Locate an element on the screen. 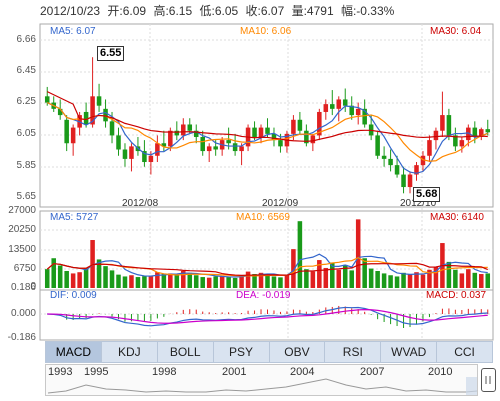 Image resolution: width=500 pixels, height=401 pixels. volume-tick: 13500 is located at coordinates (22, 249).